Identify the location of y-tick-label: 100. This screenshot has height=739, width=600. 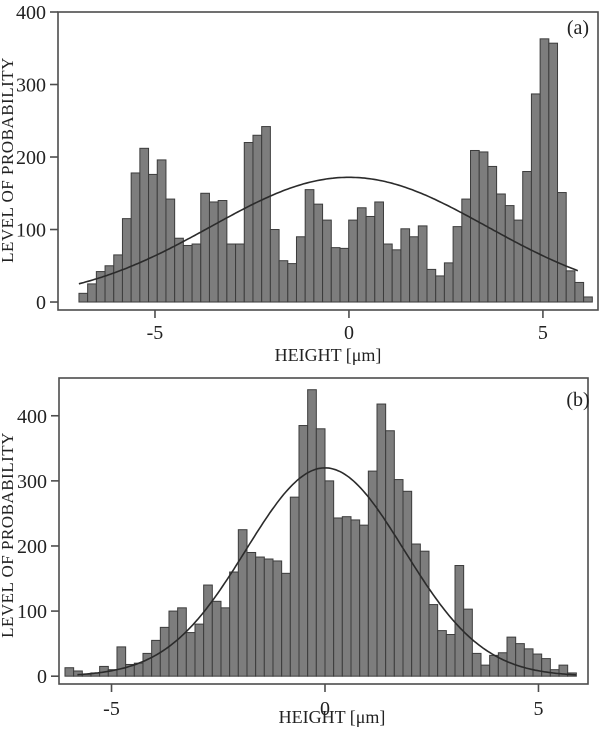
(32, 612).